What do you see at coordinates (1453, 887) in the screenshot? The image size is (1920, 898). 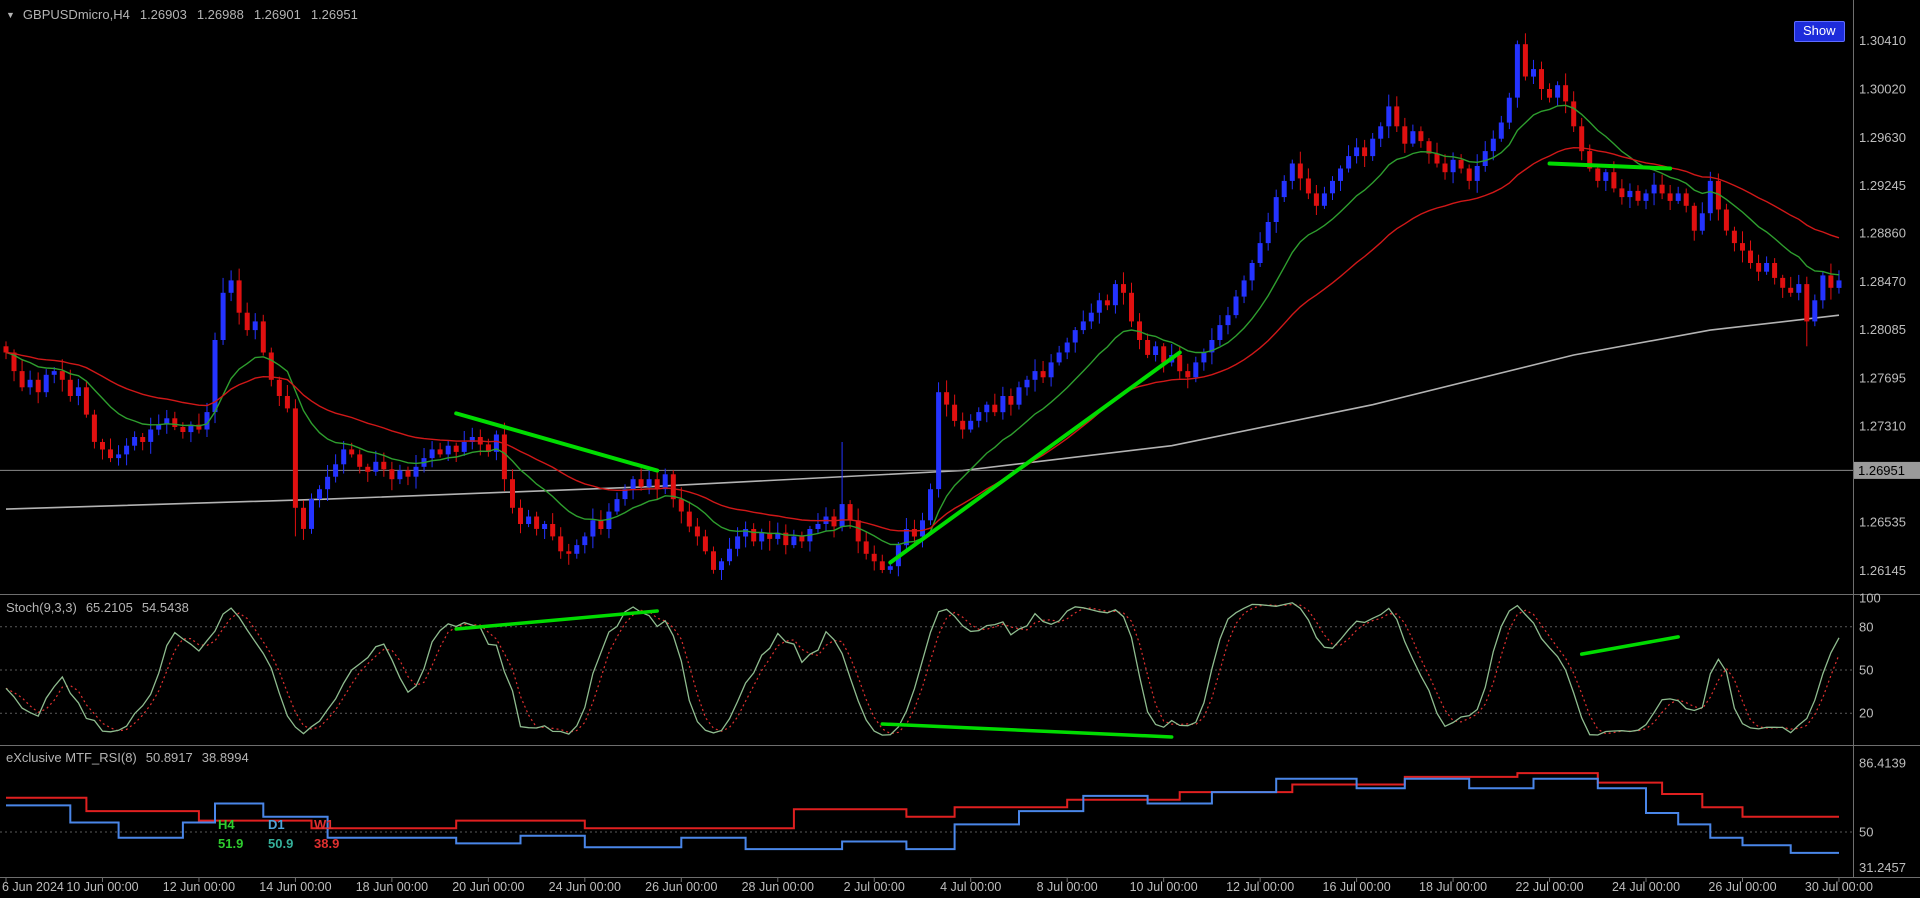 I see `time-axis-label: 18 Jul 00:00` at bounding box center [1453, 887].